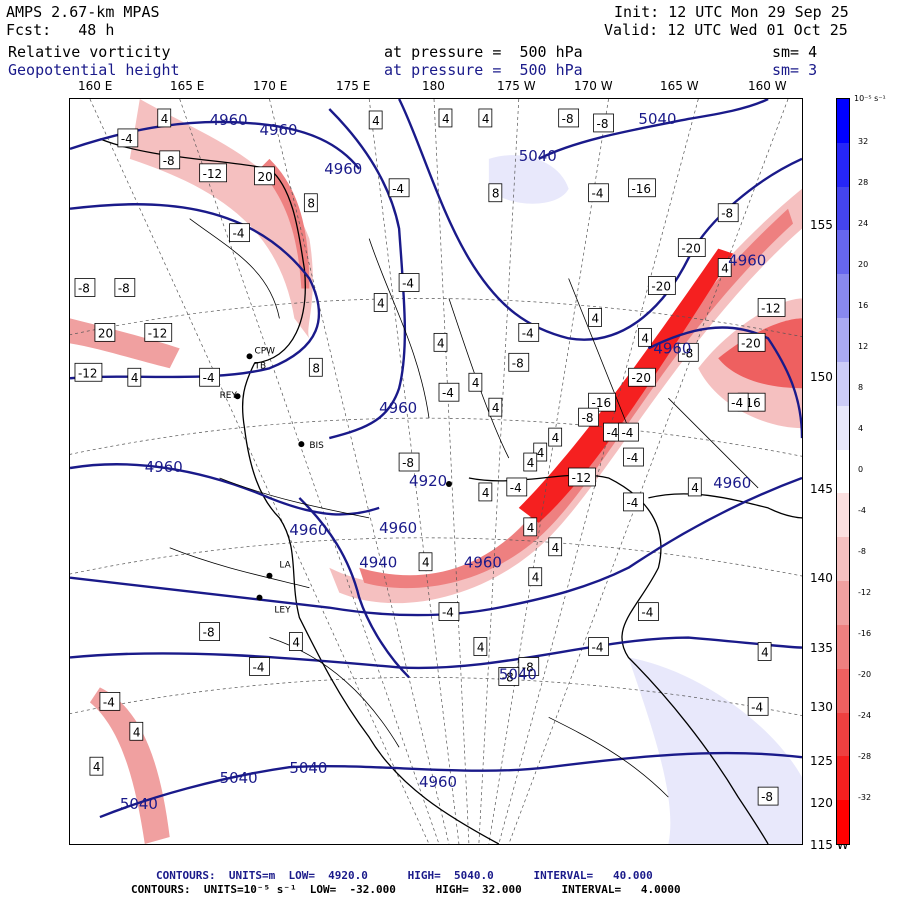 The width and height of the screenshot is (900, 900). Describe the element at coordinates (264, 351) in the screenshot. I see `station-label: CPW` at that location.